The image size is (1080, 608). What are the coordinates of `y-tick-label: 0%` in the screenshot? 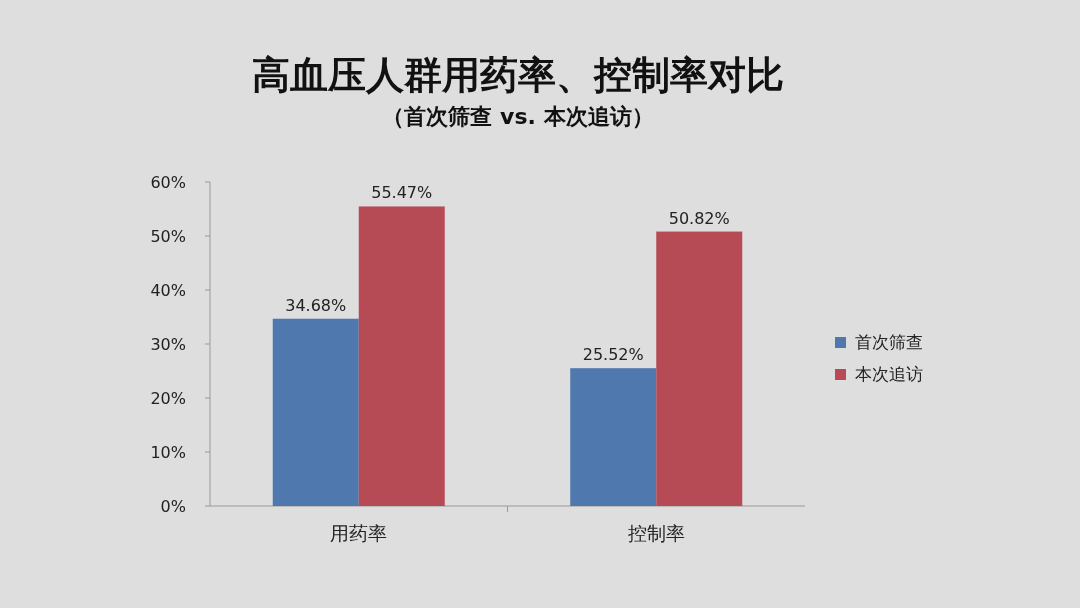 It's located at (173, 506).